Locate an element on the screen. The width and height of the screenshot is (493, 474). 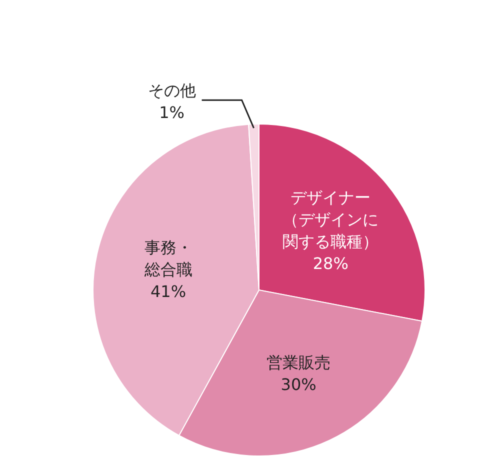
slice-label: 事務・総合職 is located at coordinates (168, 258).